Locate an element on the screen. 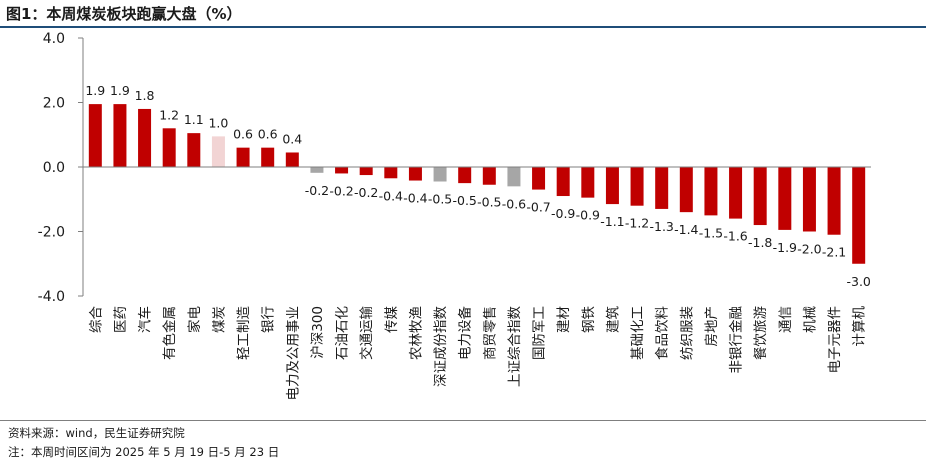 The width and height of the screenshot is (926, 461). category-label: 综合 is located at coordinates (96, 319).